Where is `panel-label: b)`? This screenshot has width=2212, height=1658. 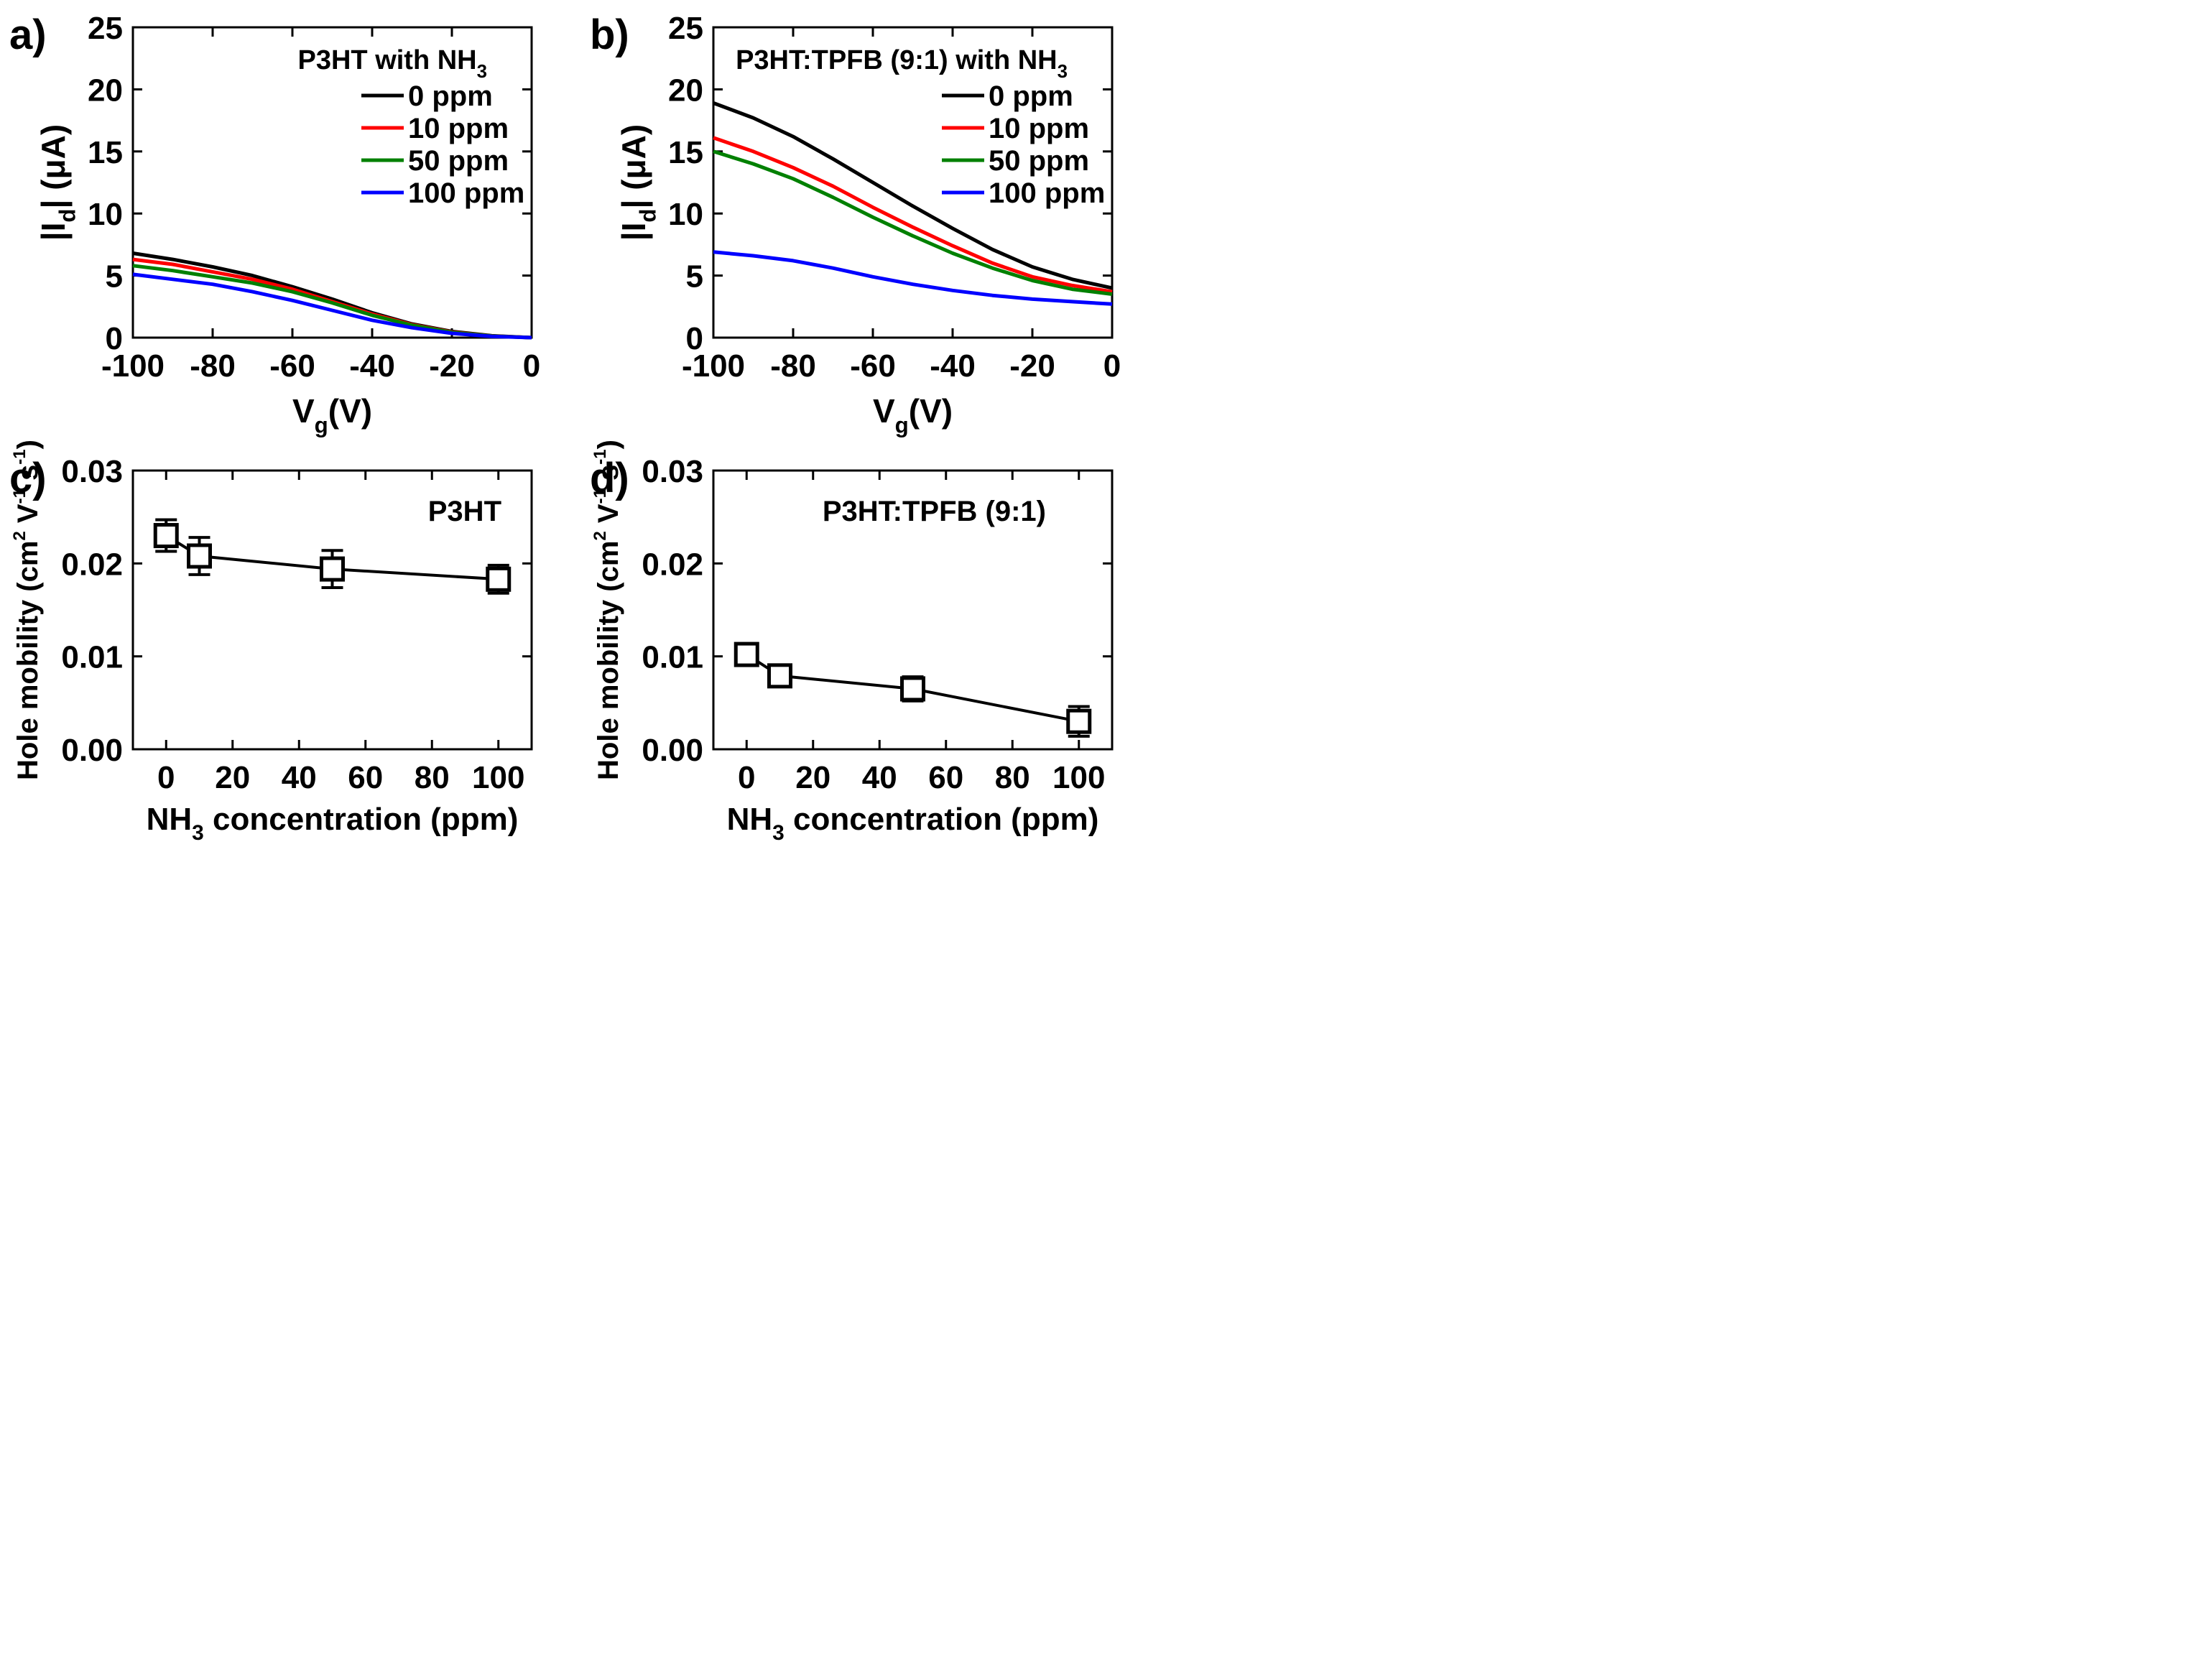
panel-label: b) is located at coordinates (609, 34).